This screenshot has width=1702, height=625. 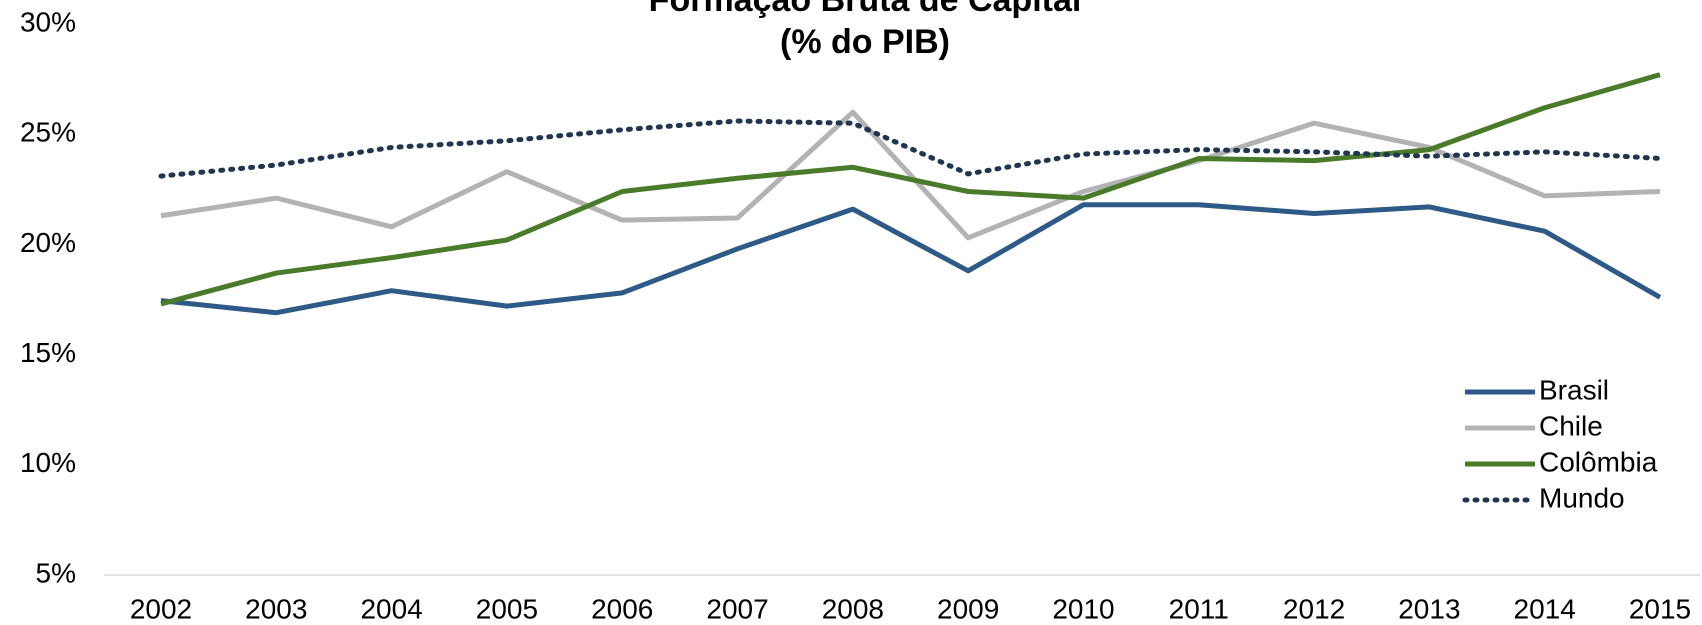 I want to click on x-tick-label: 2013, so click(x=1429, y=608).